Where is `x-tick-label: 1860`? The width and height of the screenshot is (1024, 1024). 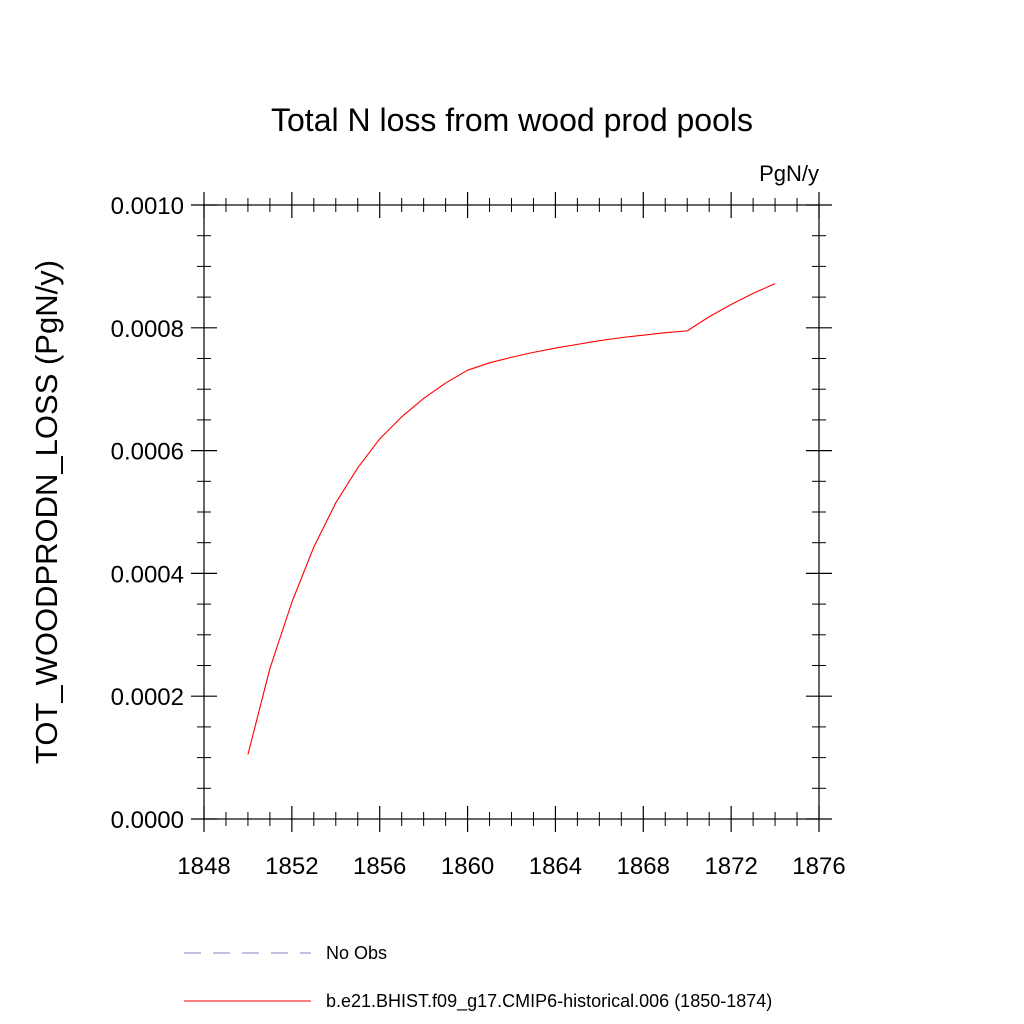
x-tick-label: 1860 is located at coordinates (467, 866).